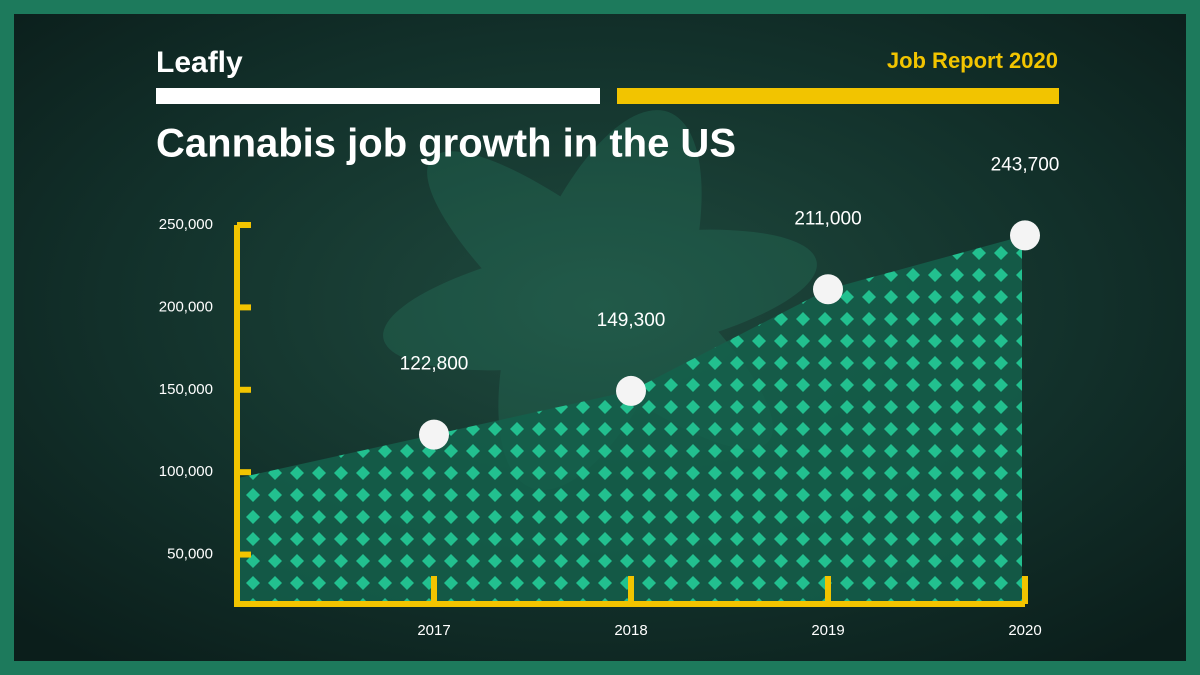 This screenshot has width=1200, height=675. Describe the element at coordinates (186, 389) in the screenshot. I see `y-tick-label: 150,000` at that location.